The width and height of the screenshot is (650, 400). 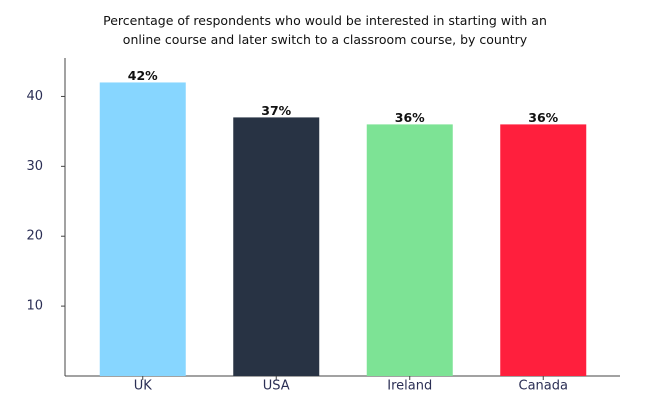 I want to click on y-tick-label: 30, so click(x=34, y=166).